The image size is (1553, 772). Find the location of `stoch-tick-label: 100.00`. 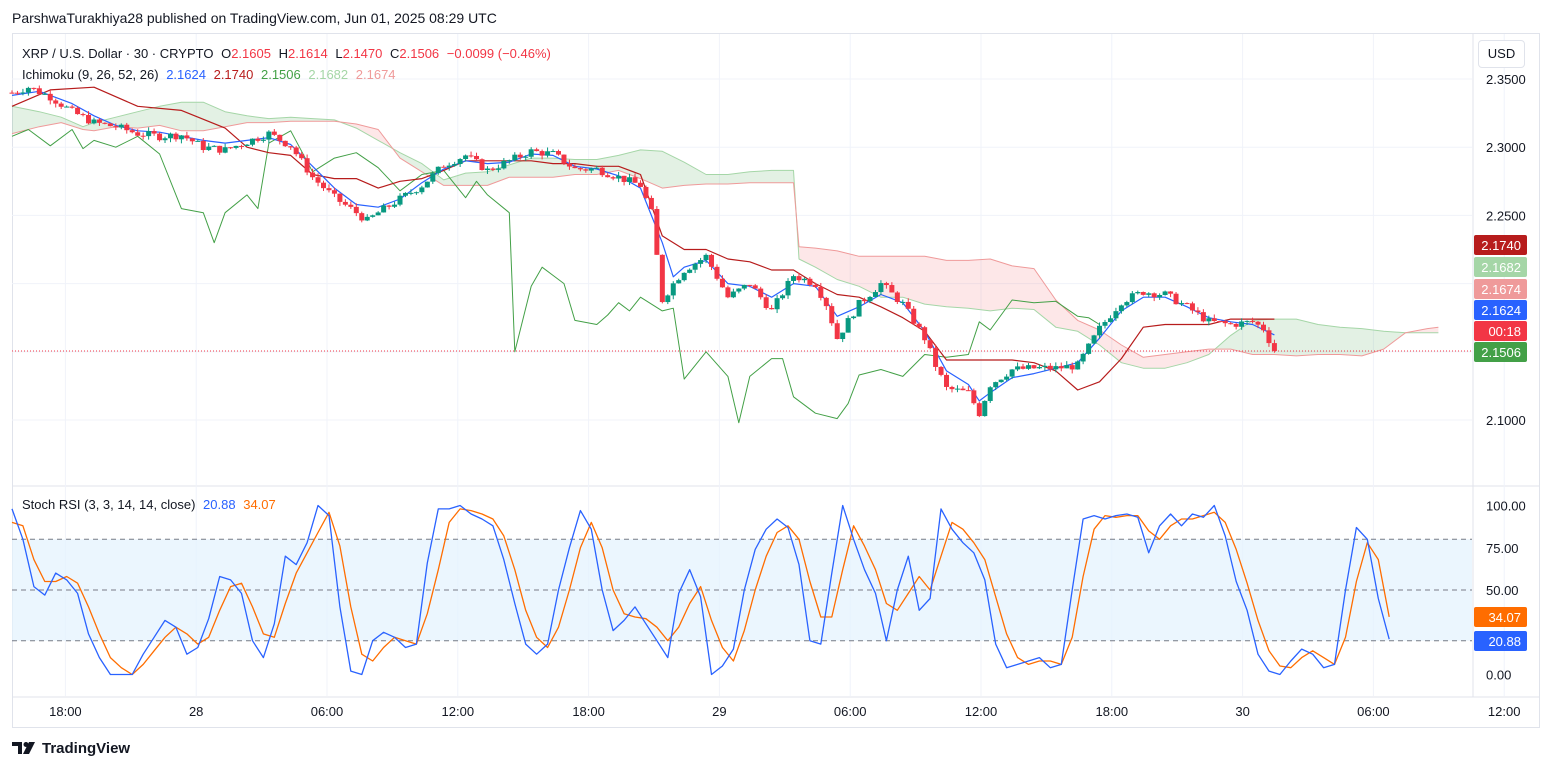

stoch-tick-label: 100.00 is located at coordinates (1506, 506).